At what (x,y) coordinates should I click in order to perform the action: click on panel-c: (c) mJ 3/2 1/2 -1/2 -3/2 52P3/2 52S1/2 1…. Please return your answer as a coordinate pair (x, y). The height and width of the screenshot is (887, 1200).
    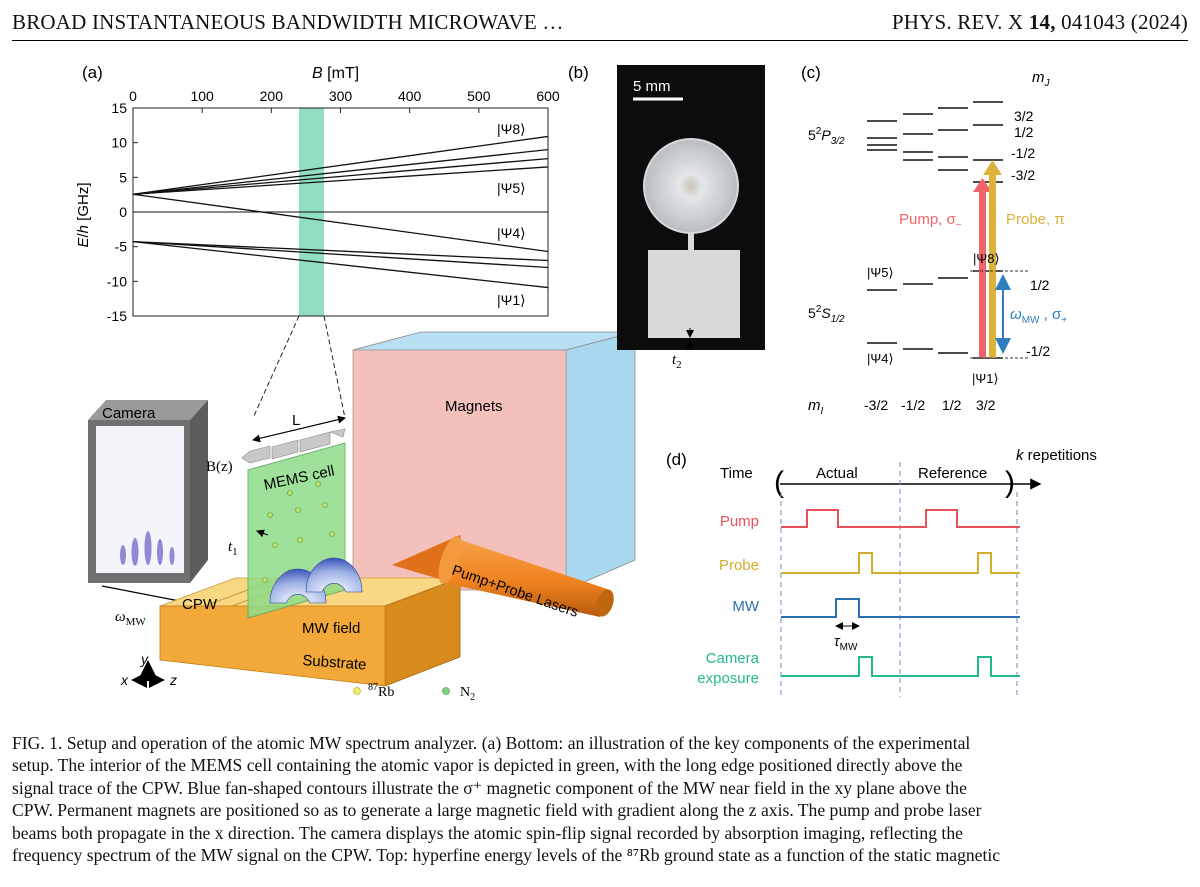
    Looking at the image, I should click on (934, 240).